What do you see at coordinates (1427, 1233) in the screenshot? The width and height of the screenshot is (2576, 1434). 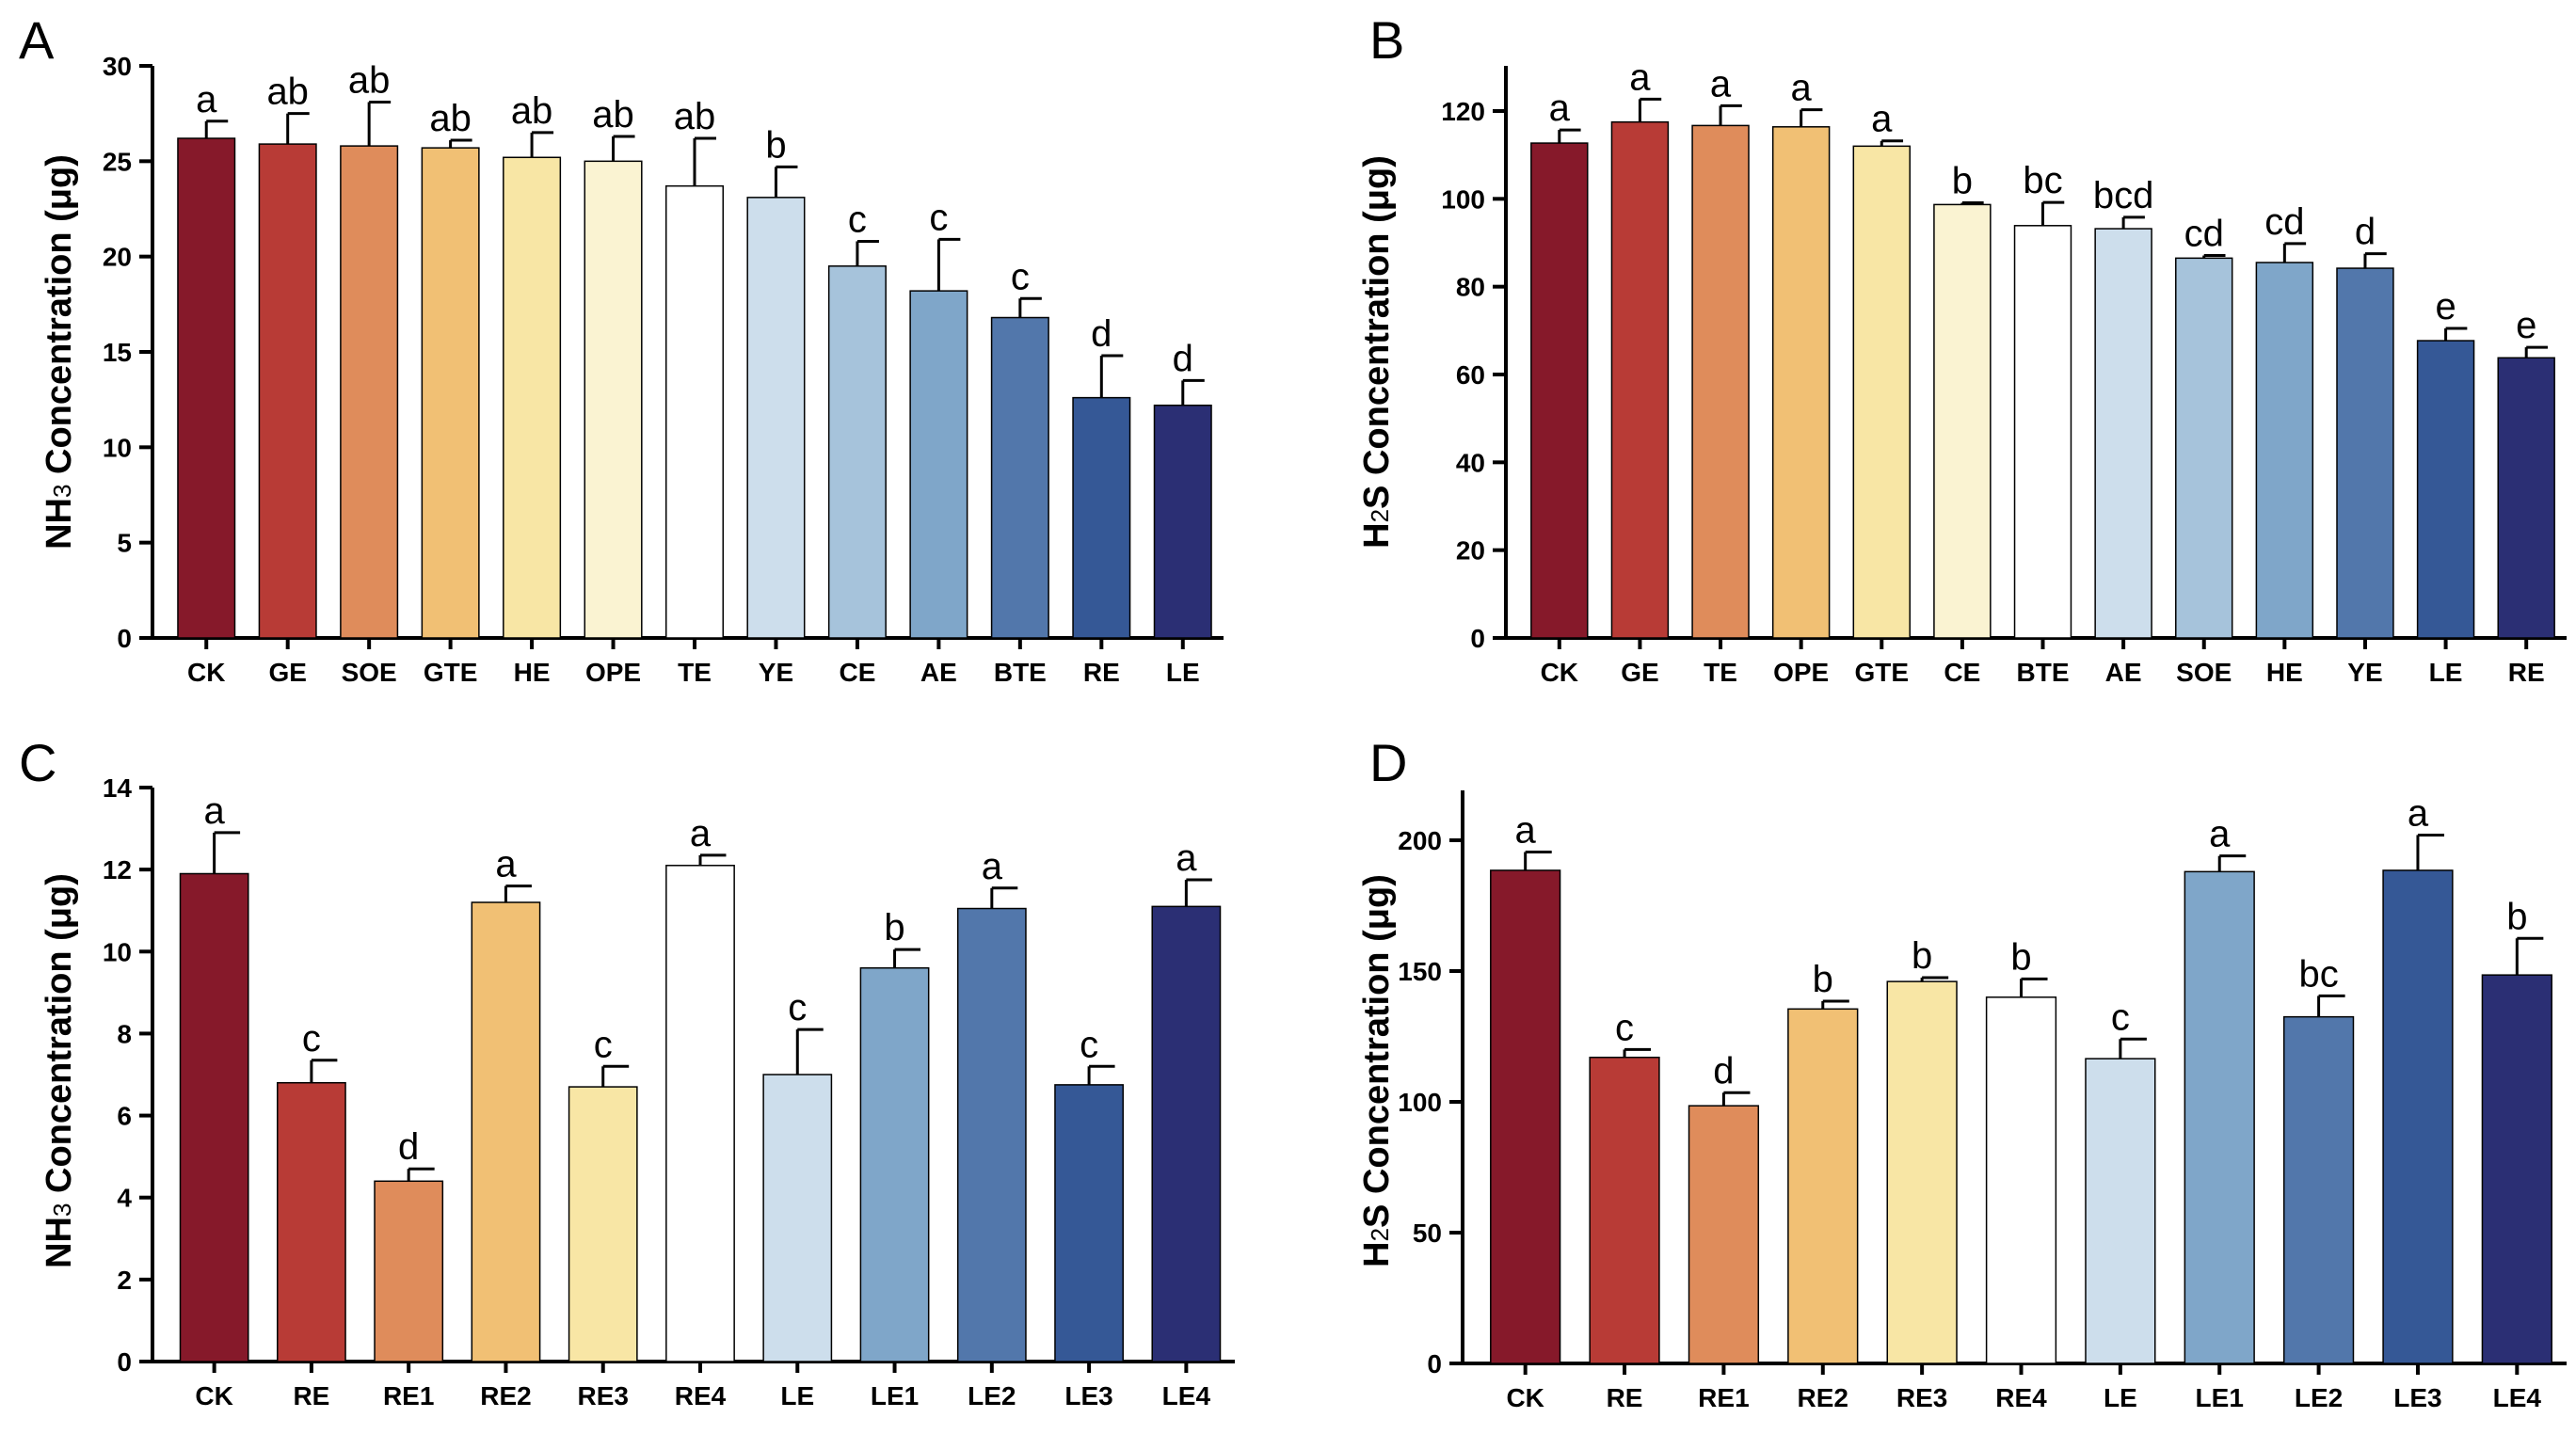 I see `y-tick-label: 50` at bounding box center [1427, 1233].